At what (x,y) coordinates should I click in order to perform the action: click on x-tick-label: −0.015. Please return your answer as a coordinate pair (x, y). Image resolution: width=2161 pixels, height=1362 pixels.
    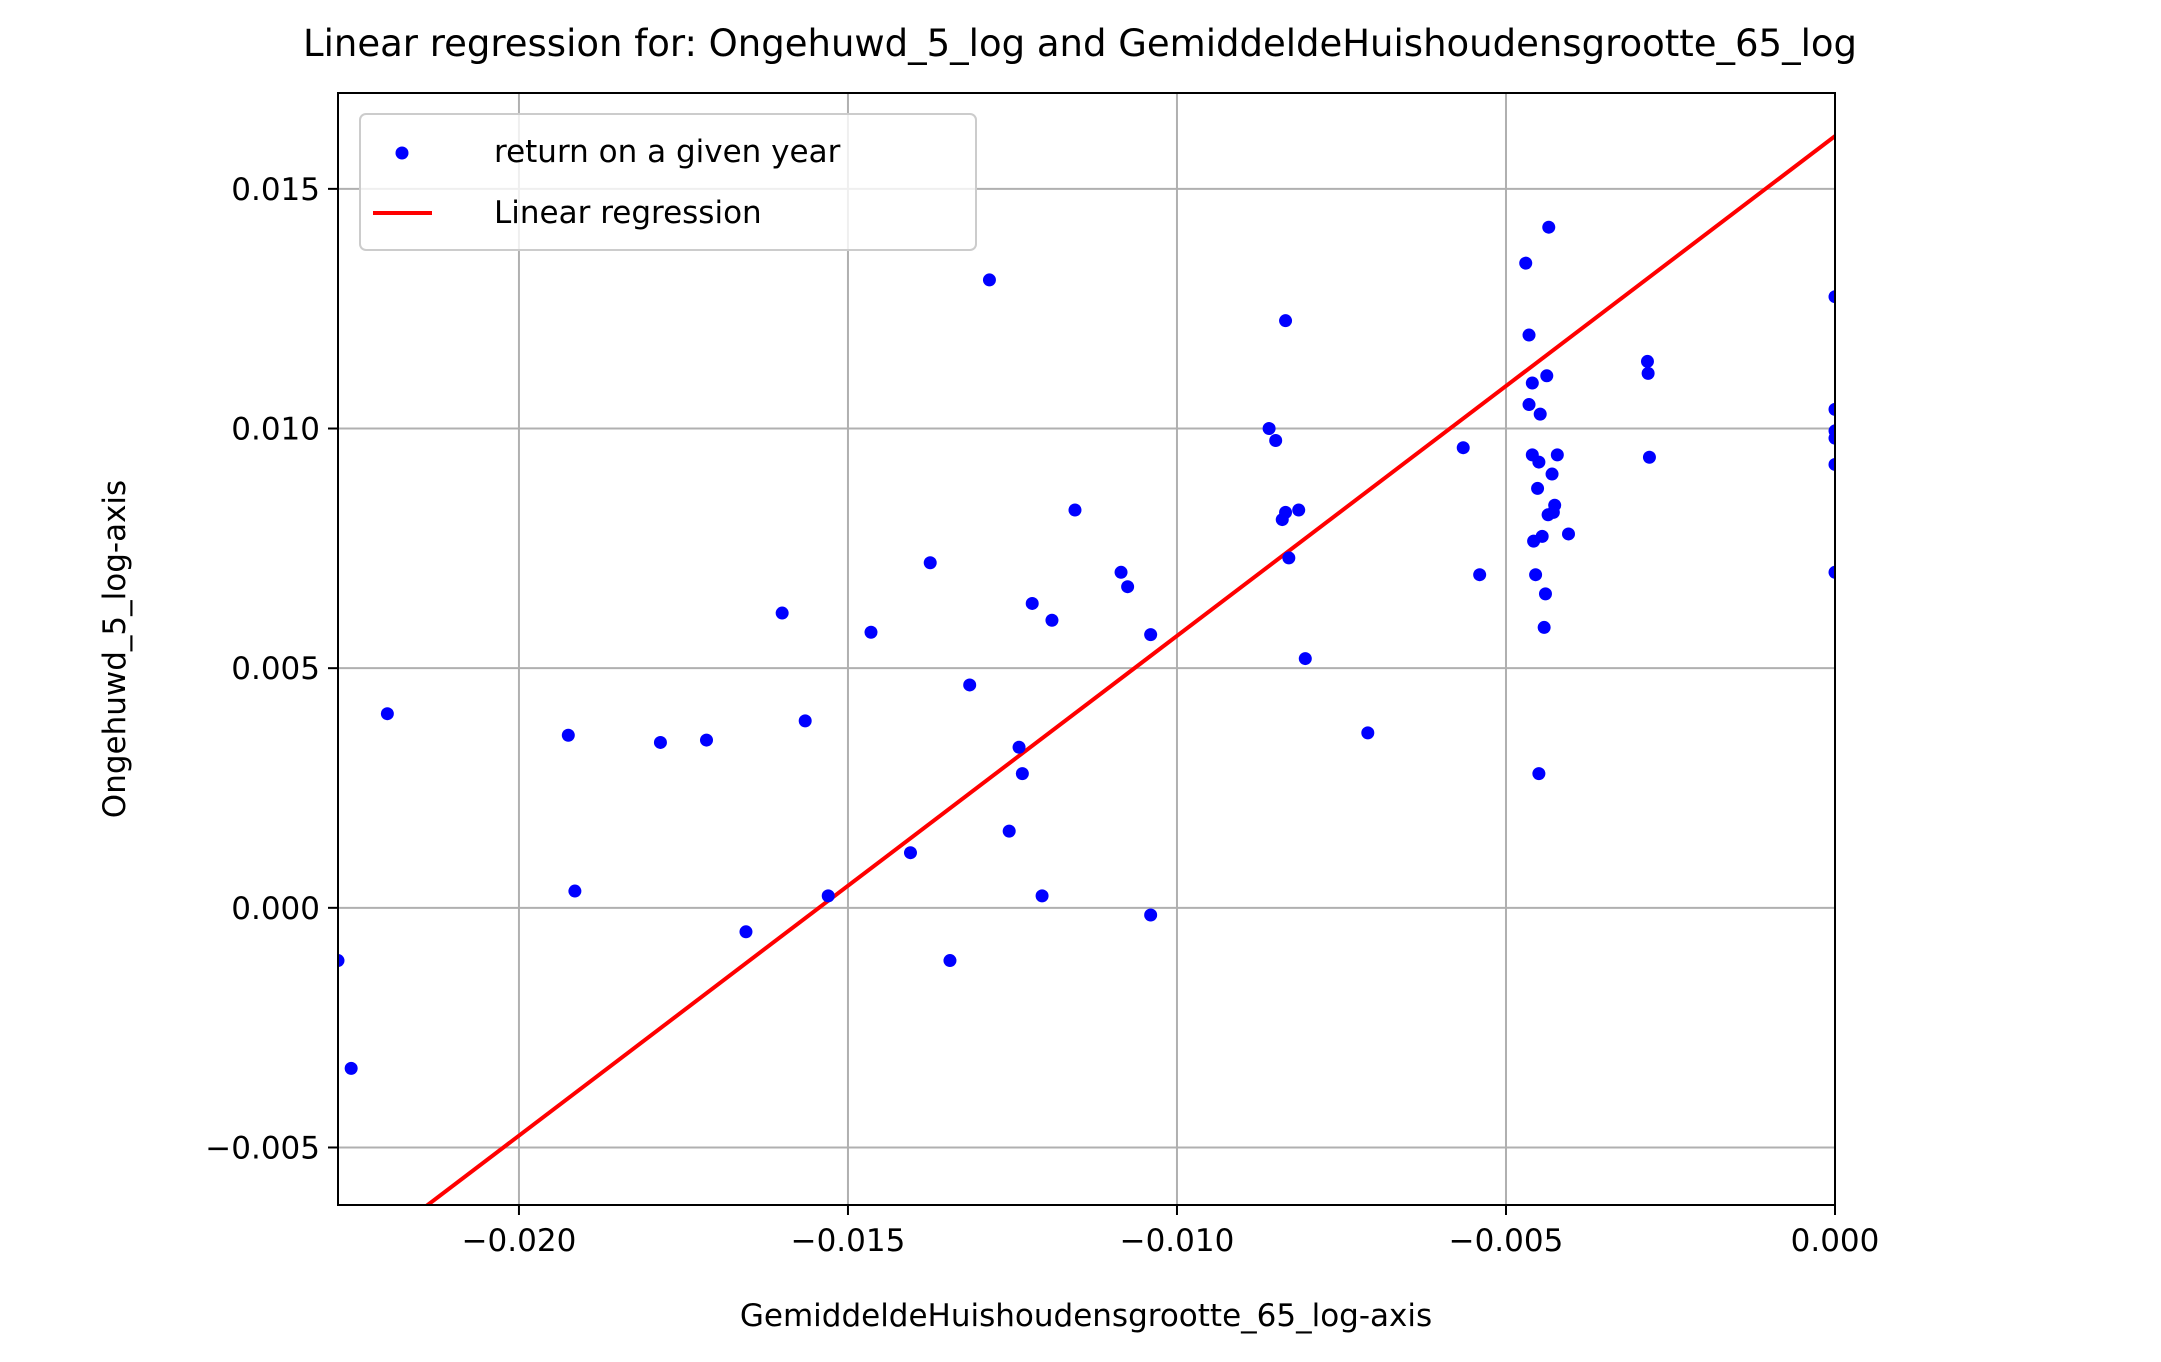
    Looking at the image, I should click on (848, 1241).